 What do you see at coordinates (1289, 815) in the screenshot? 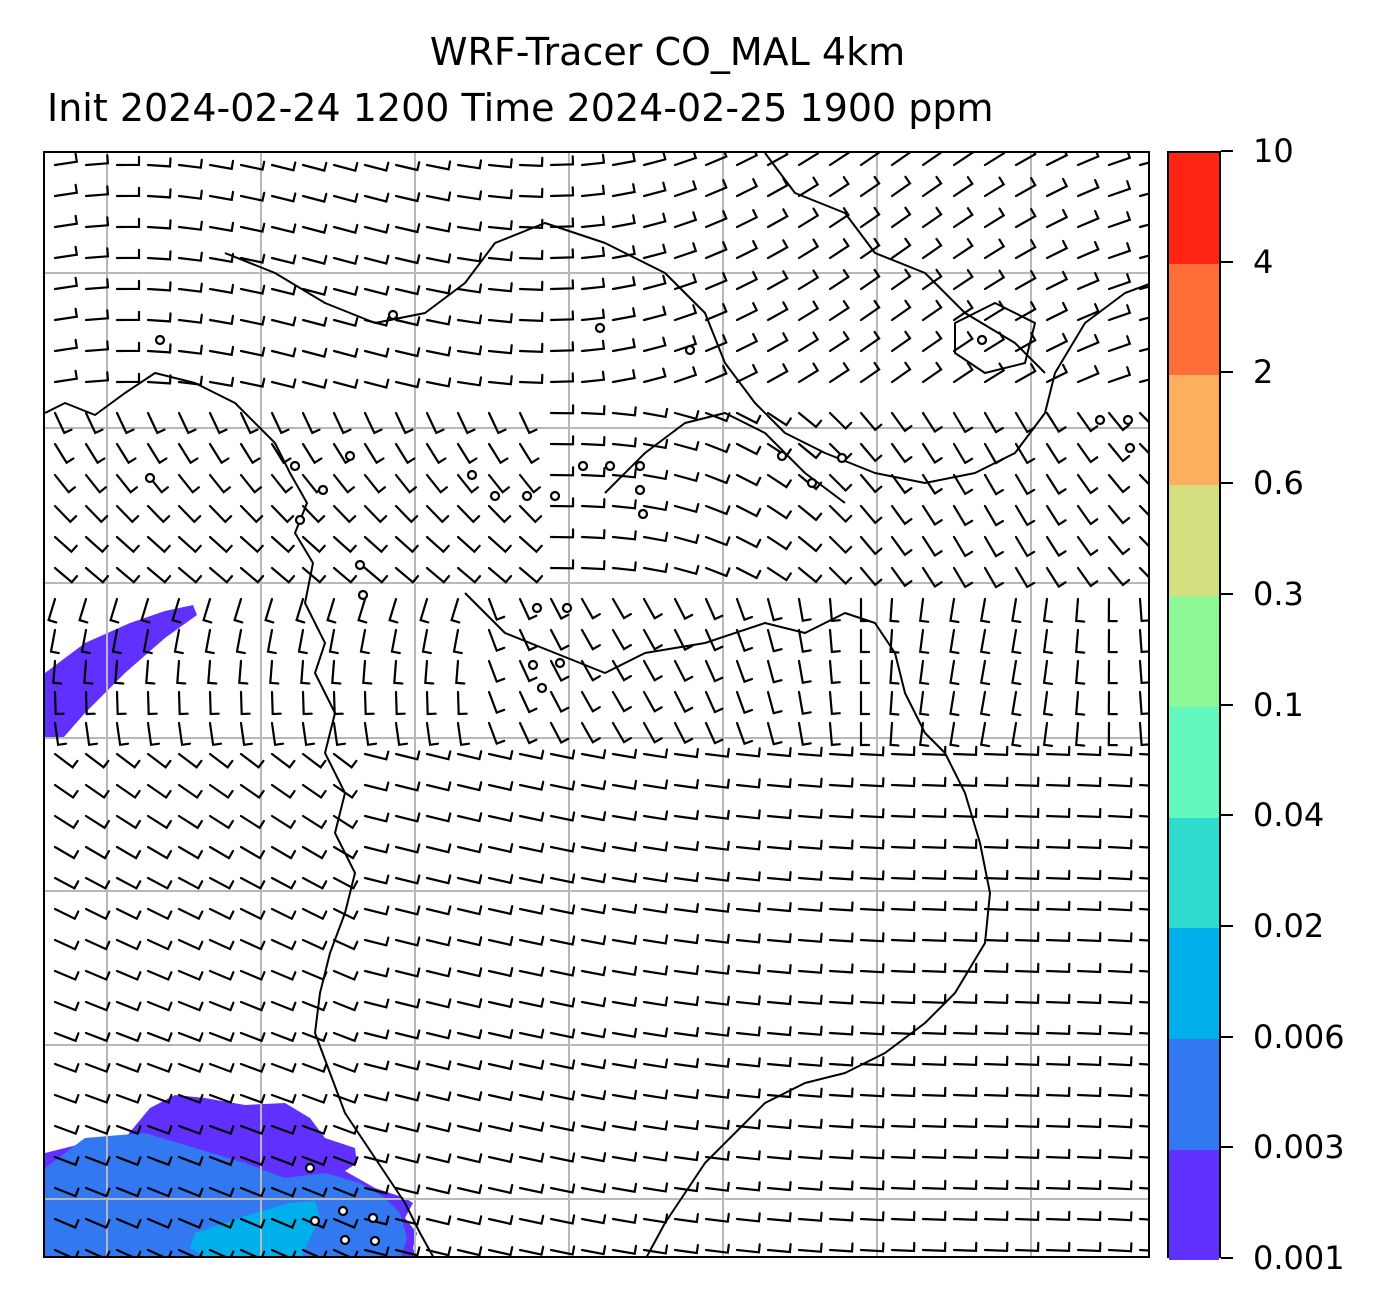
I see `colorbar-tick-label: 0.04` at bounding box center [1289, 815].